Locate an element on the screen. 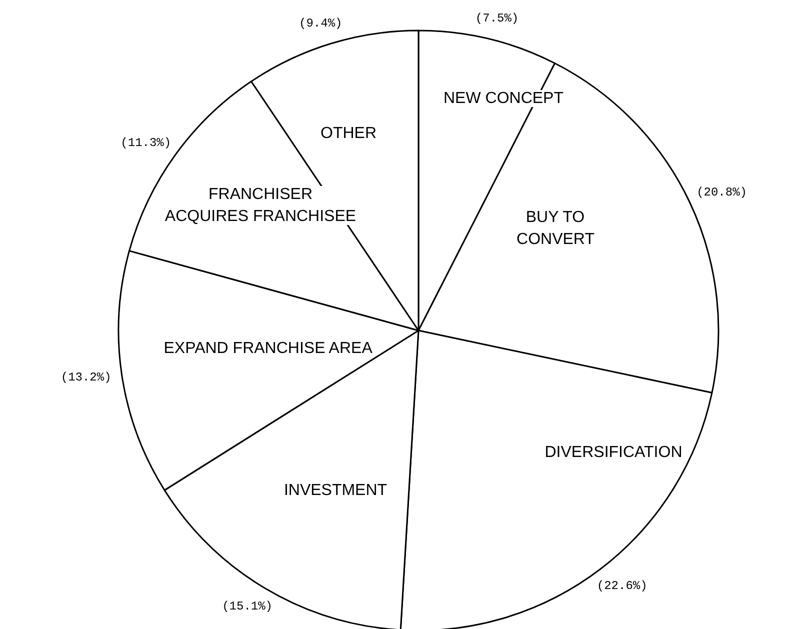  data-label: (15.1%) is located at coordinates (247, 607).